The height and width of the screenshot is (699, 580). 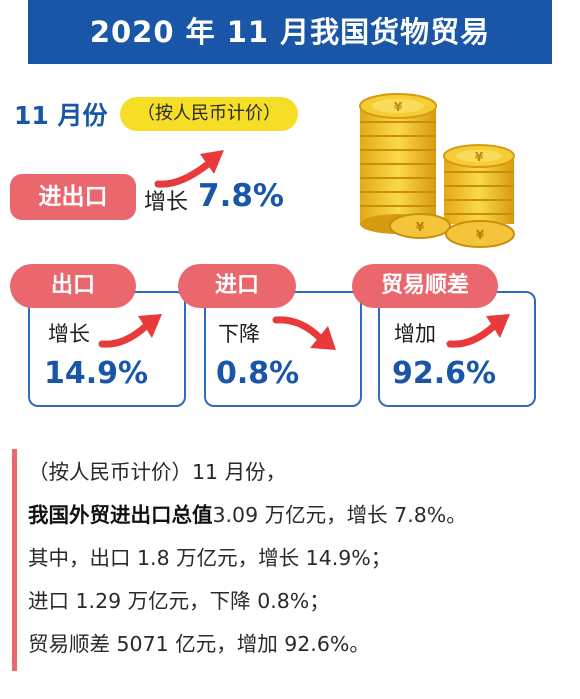 What do you see at coordinates (237, 286) in the screenshot?
I see `import-card-title: 进口` at bounding box center [237, 286].